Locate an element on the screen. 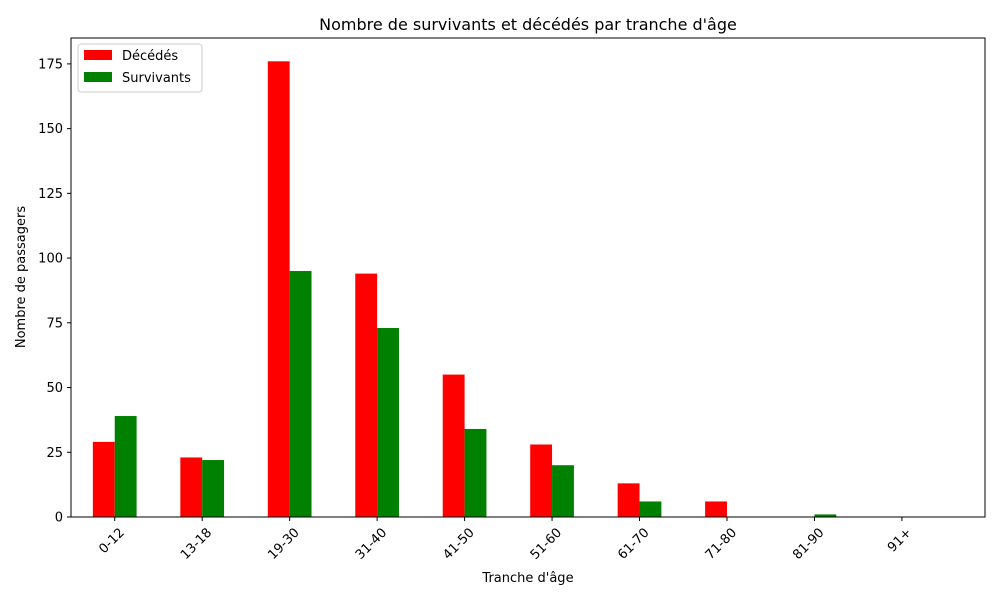 The image size is (1000, 604). x-axis-label: Tranche d'âge is located at coordinates (527, 578).